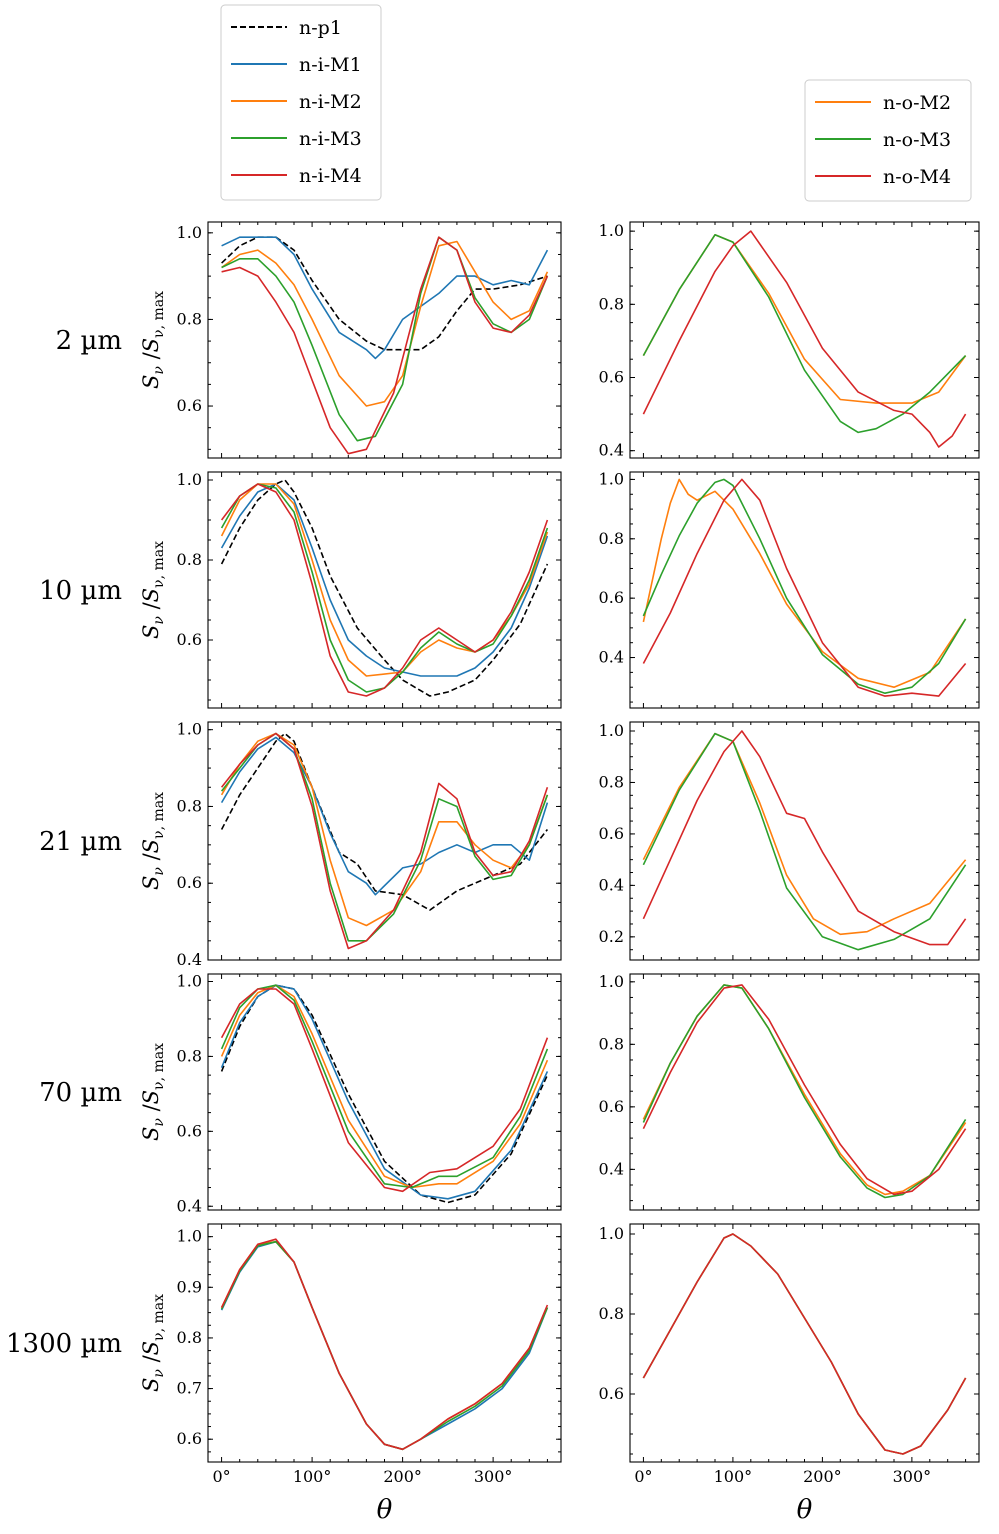 The image size is (999, 1534). What do you see at coordinates (320, 28) in the screenshot?
I see `legend-label-n-p1: n-p1` at bounding box center [320, 28].